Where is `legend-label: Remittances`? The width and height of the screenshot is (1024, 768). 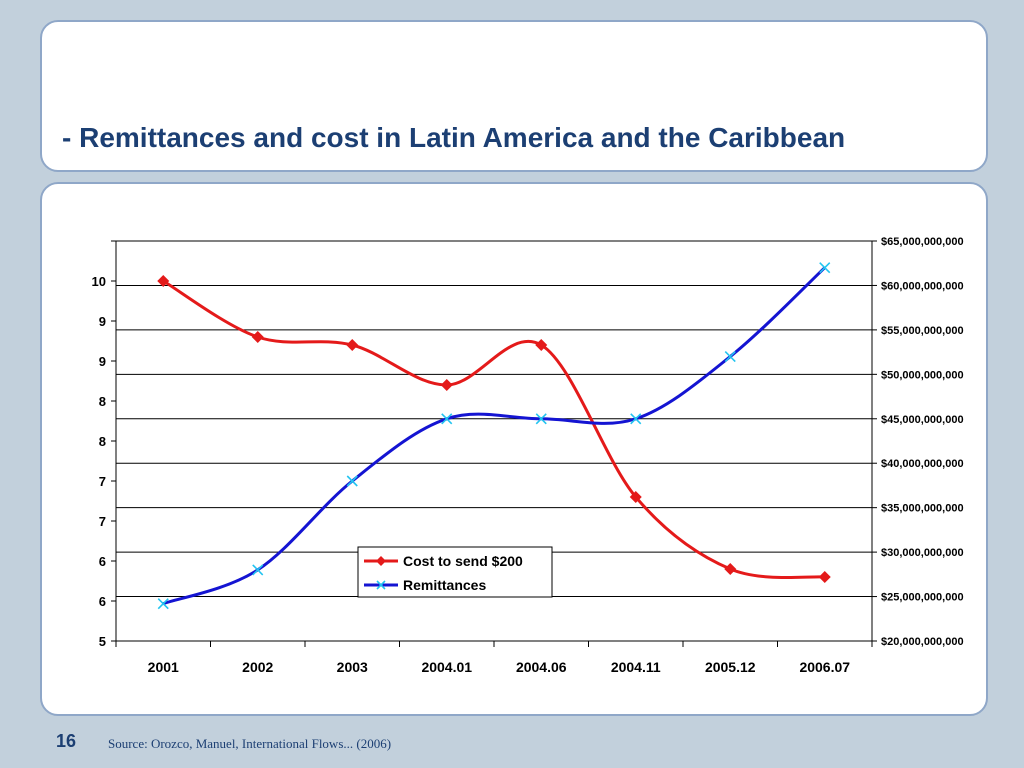 legend-label: Remittances is located at coordinates (444, 585).